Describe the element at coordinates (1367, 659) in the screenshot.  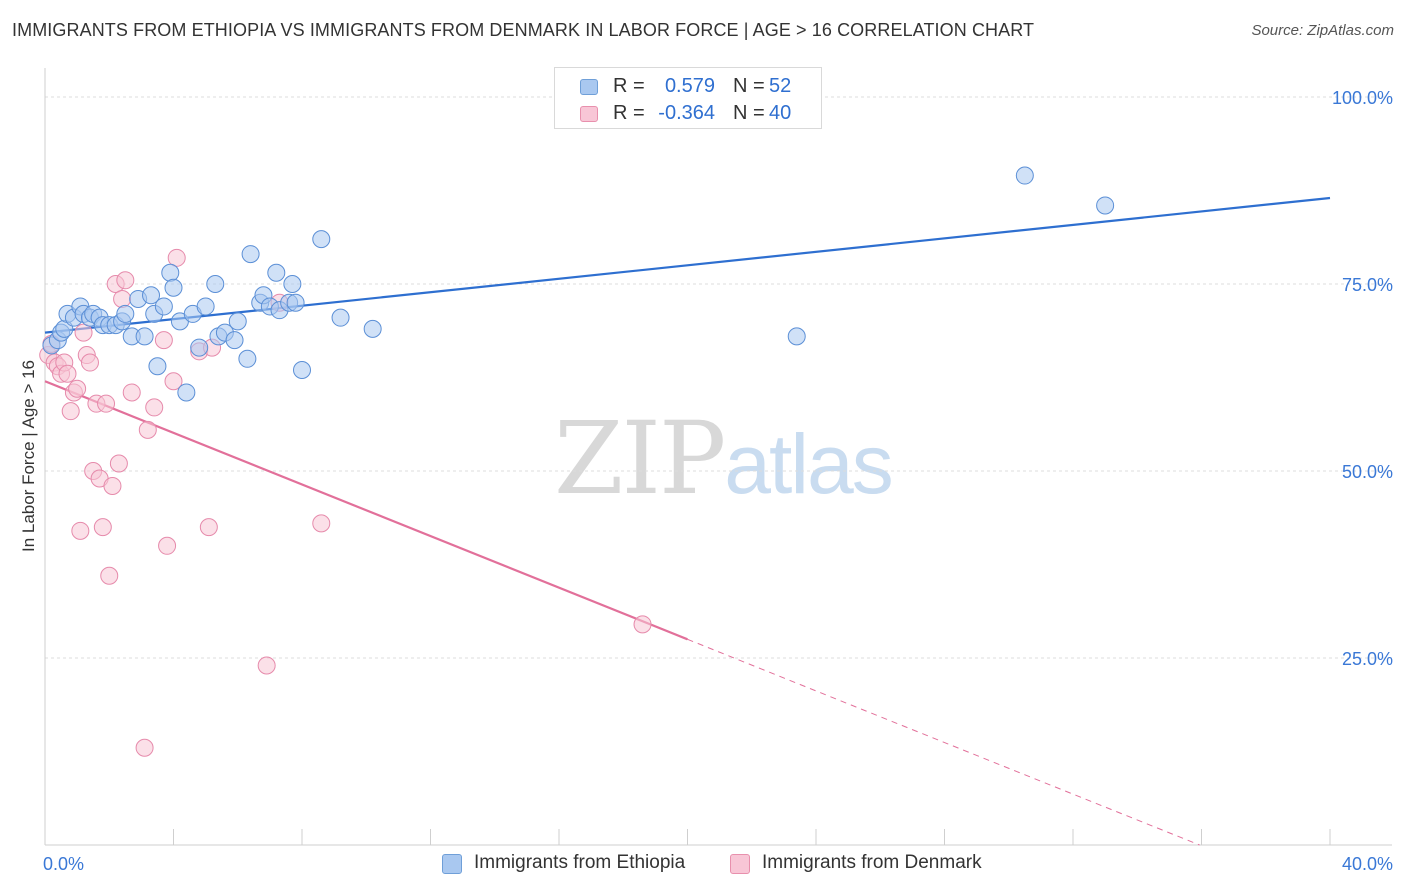
I see `y-tick-label: 25.0%` at that location.